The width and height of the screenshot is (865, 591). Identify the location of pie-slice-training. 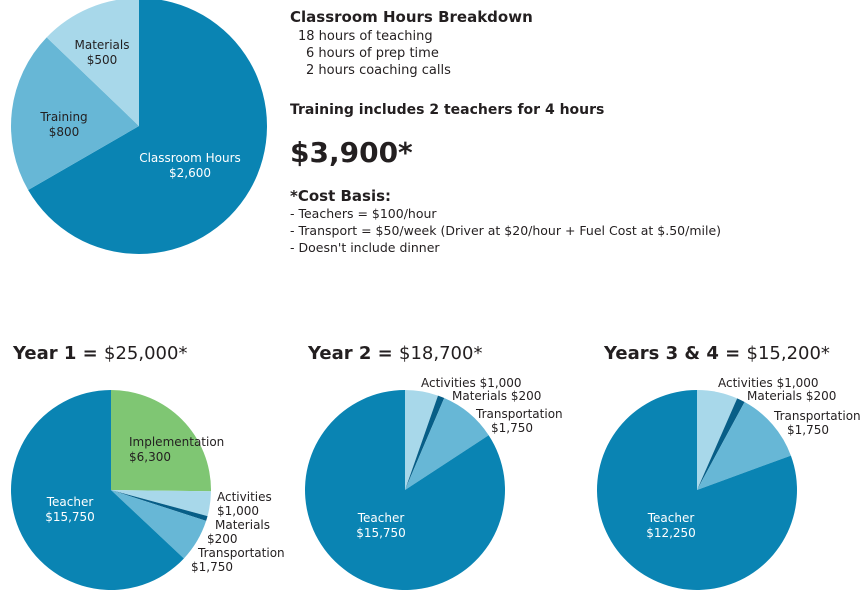
(75, 113).